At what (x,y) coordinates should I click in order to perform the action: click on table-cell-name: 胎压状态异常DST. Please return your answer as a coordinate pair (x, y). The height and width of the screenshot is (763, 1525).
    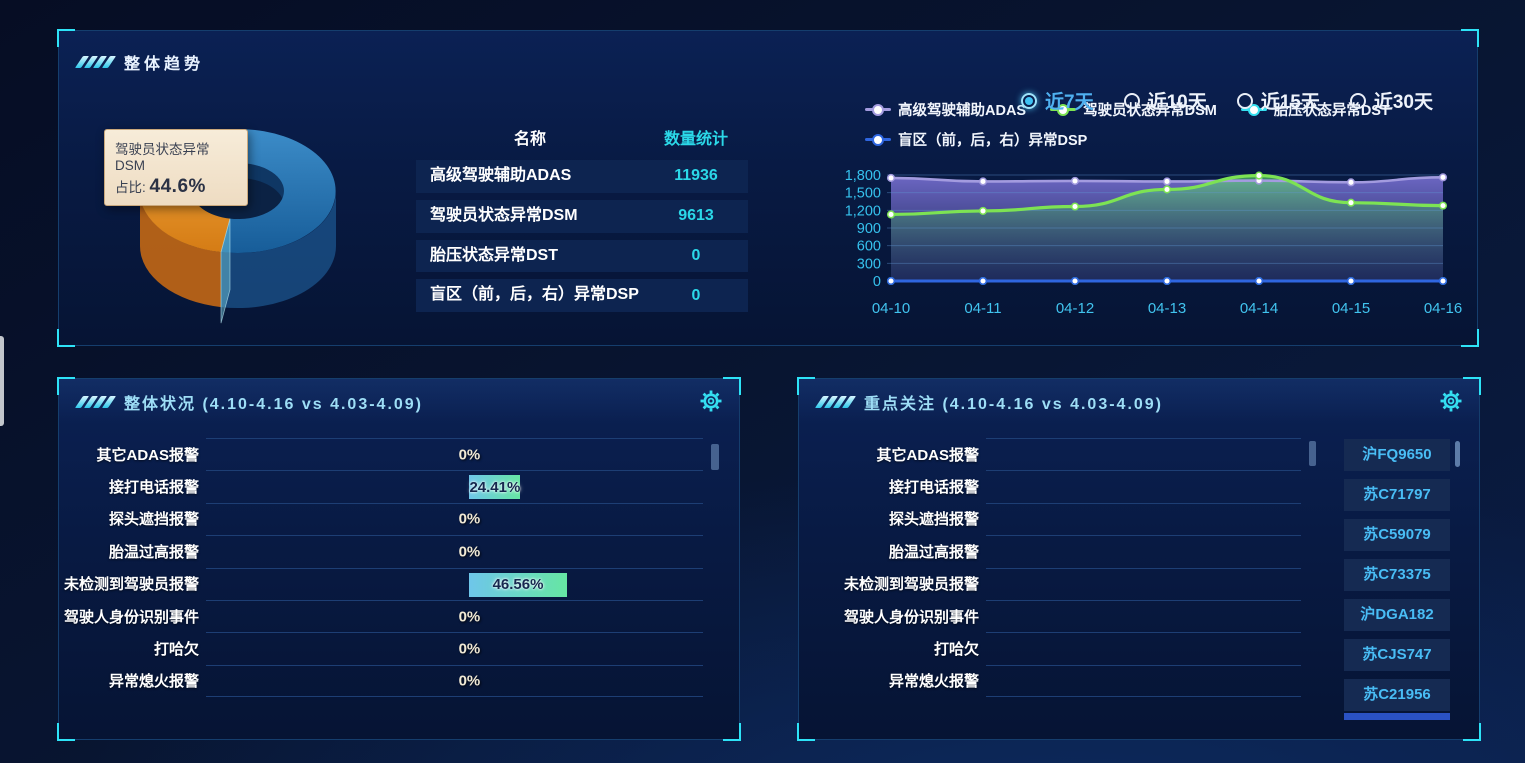
    Looking at the image, I should click on (494, 255).